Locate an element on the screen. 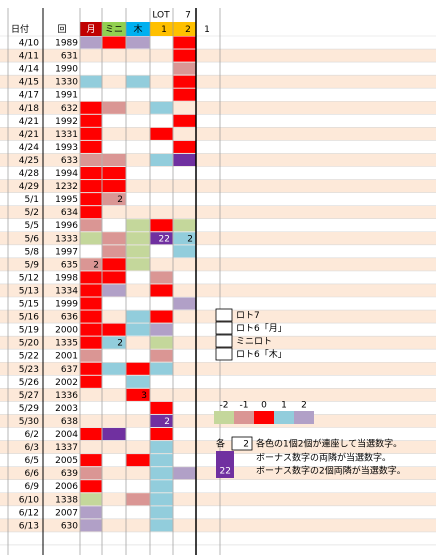 This screenshot has width=436, height=555. round: 1989 is located at coordinates (66, 44).